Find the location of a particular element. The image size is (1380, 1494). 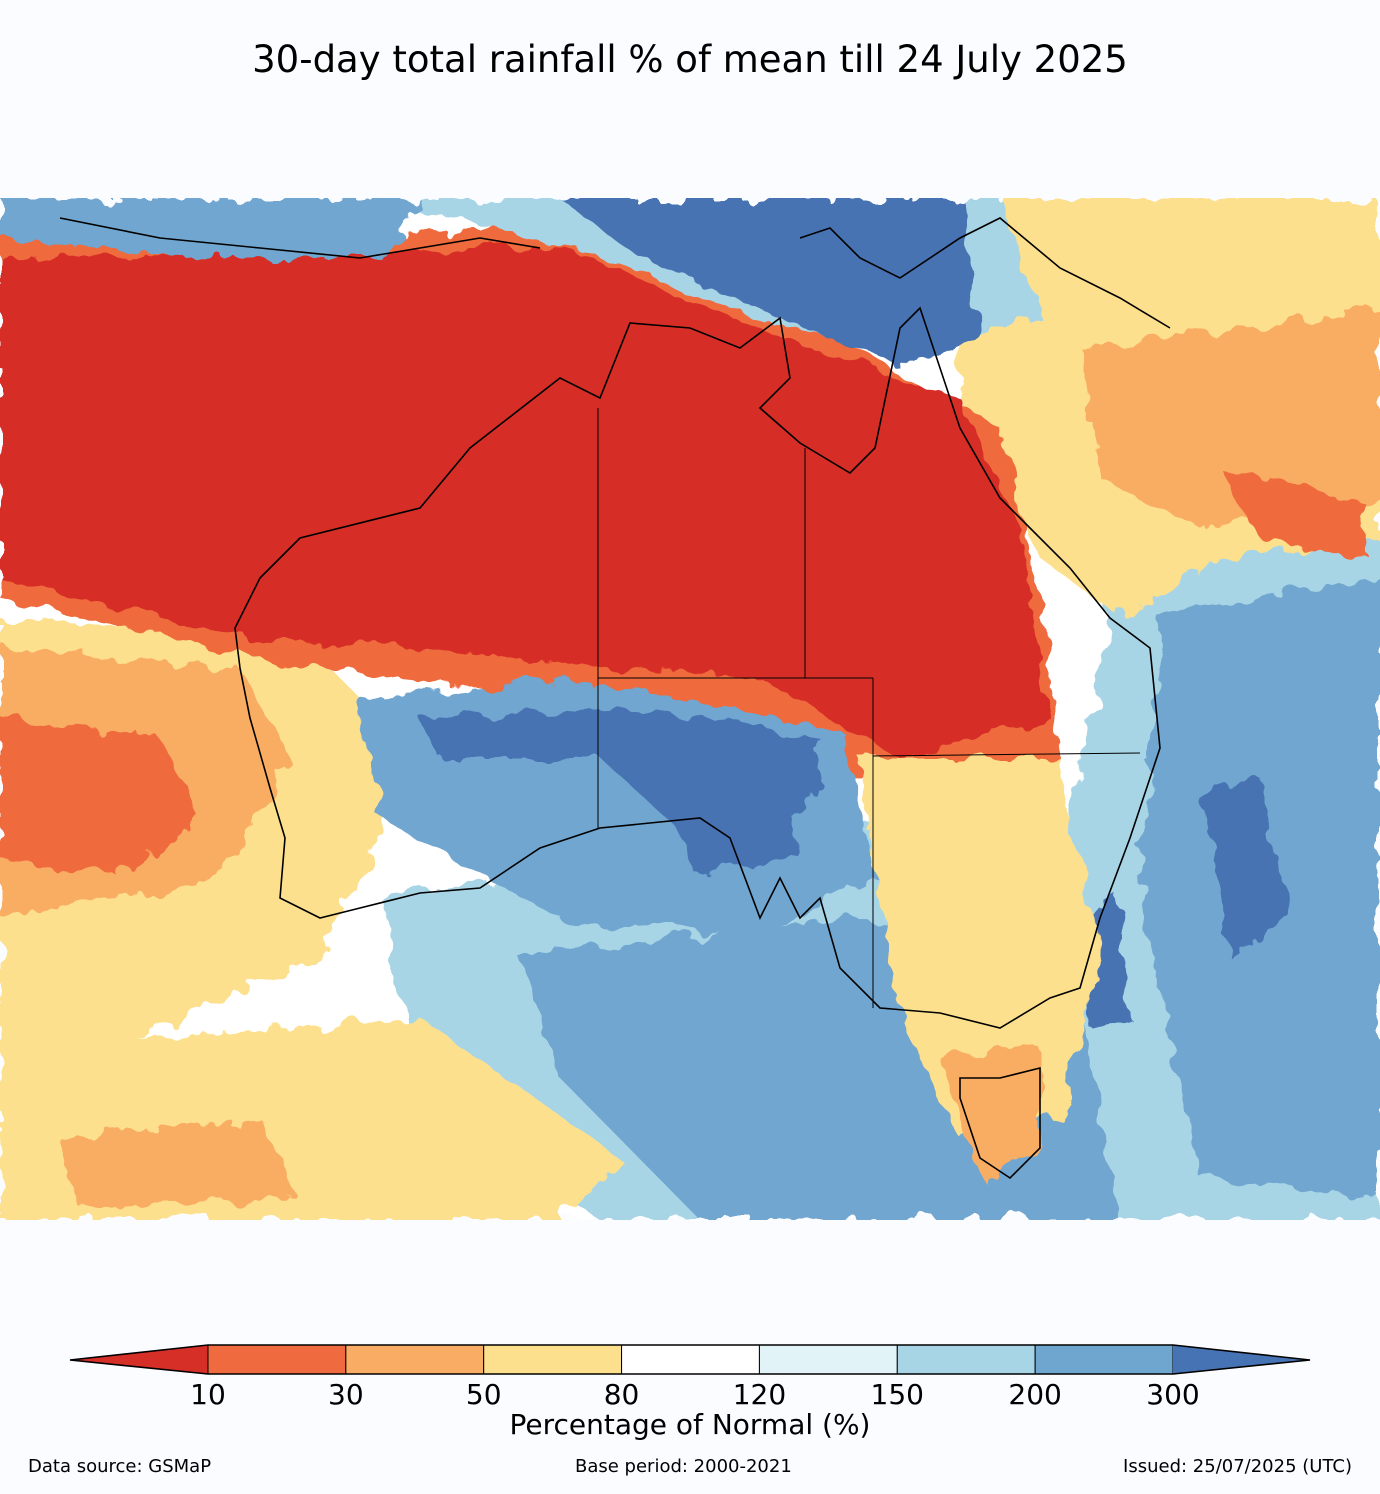

colorbar-tick-label: 10 is located at coordinates (208, 1394).